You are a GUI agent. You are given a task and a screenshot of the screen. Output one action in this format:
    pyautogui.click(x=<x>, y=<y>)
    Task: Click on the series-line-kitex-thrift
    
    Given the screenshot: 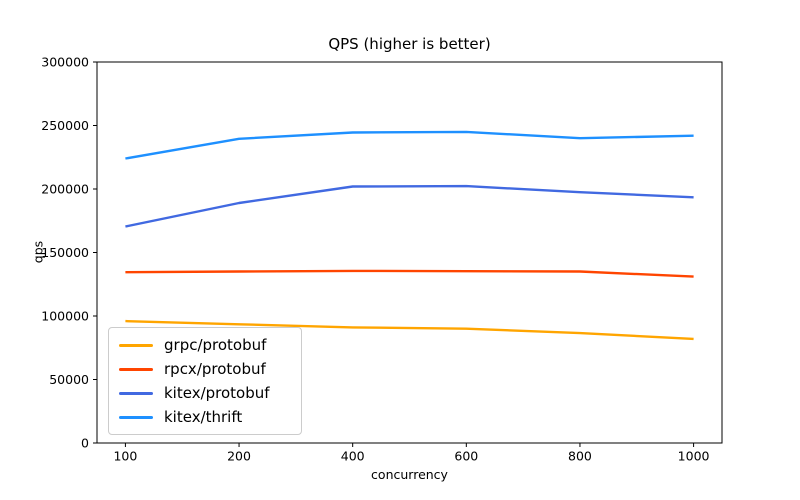 What is the action you would take?
    pyautogui.click(x=409, y=145)
    